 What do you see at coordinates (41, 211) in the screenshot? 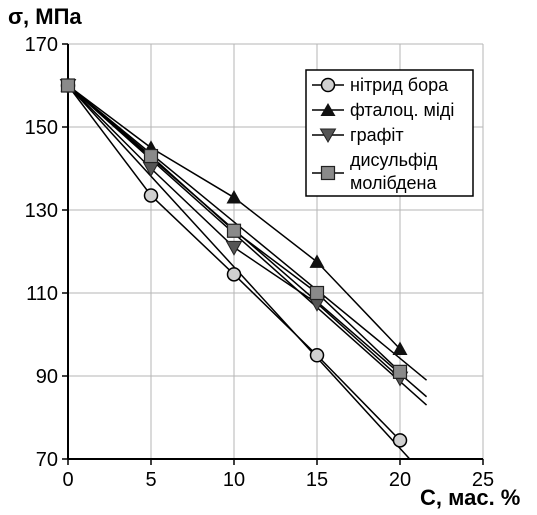
I see `y-tick-label: 130` at bounding box center [41, 211].